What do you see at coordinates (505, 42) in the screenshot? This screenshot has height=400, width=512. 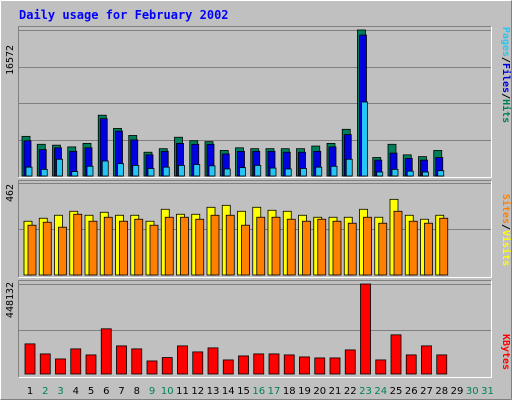 I see `legend-pages: Pages` at bounding box center [505, 42].